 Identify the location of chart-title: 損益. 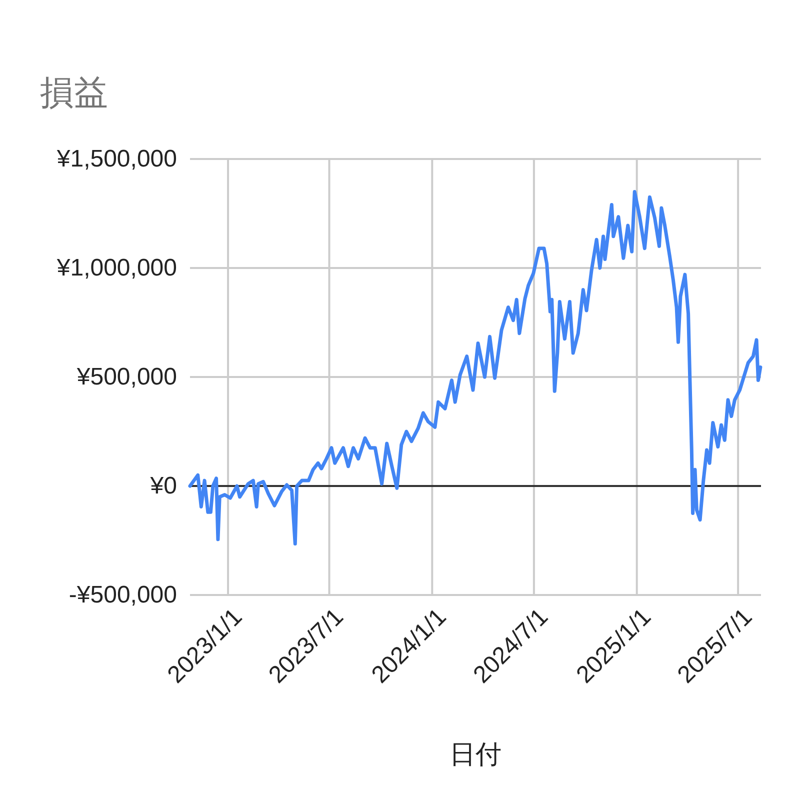
(74, 93).